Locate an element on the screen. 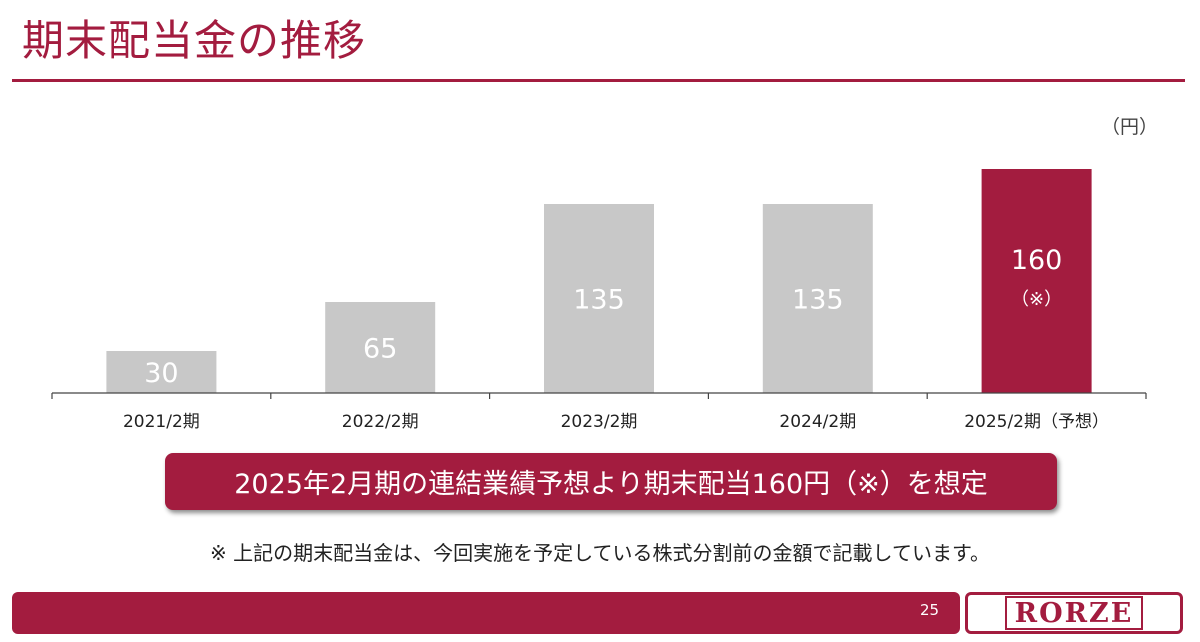 The image size is (1200, 642). x-tick-label-3: 2023/2期 is located at coordinates (599, 422).